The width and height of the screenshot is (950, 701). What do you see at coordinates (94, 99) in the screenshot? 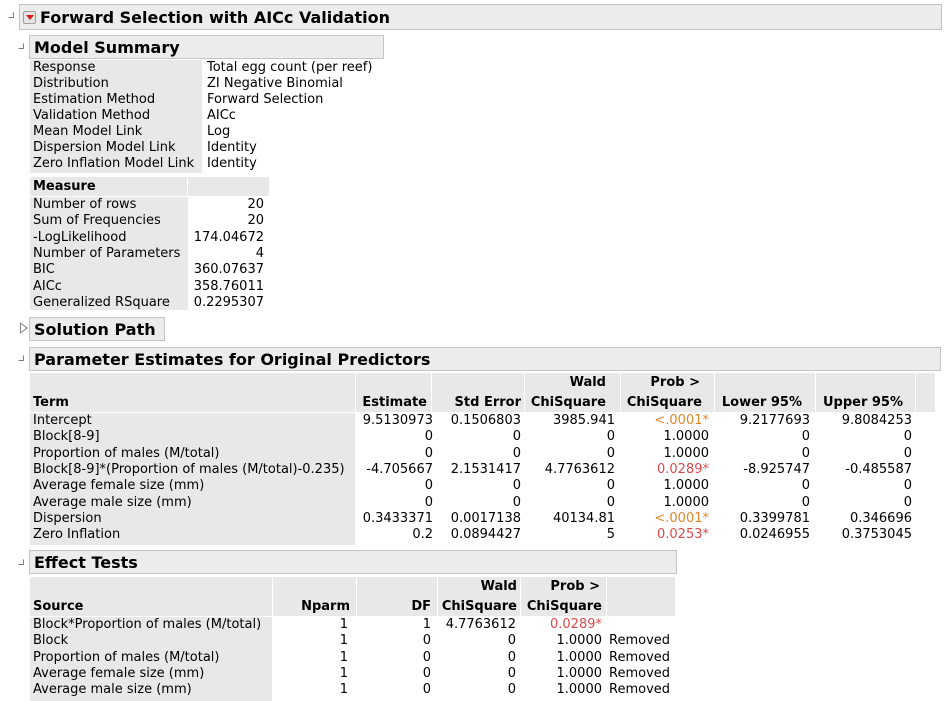
I see `summary-label: Estimation Method` at bounding box center [94, 99].